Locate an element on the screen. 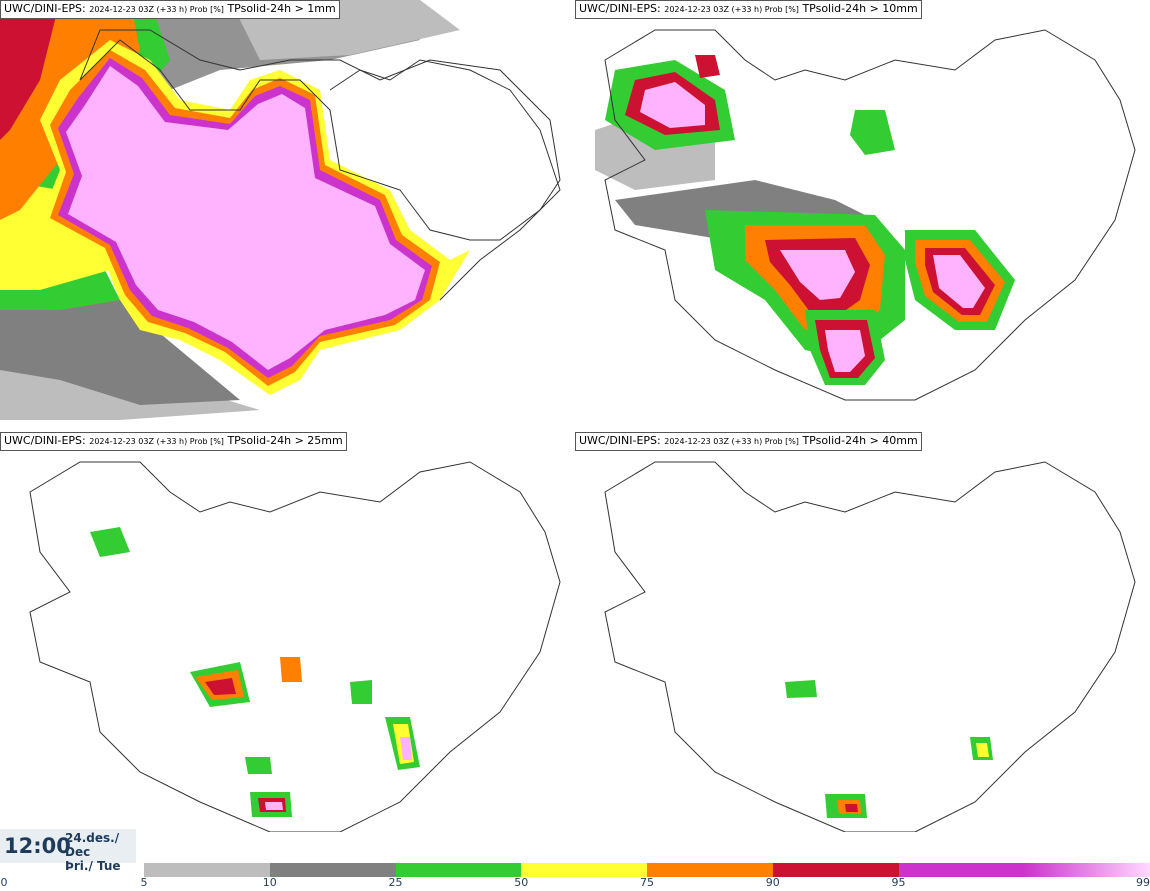 Image resolution: width=1150 pixels, height=891 pixels. color-legend is located at coordinates (647, 870).